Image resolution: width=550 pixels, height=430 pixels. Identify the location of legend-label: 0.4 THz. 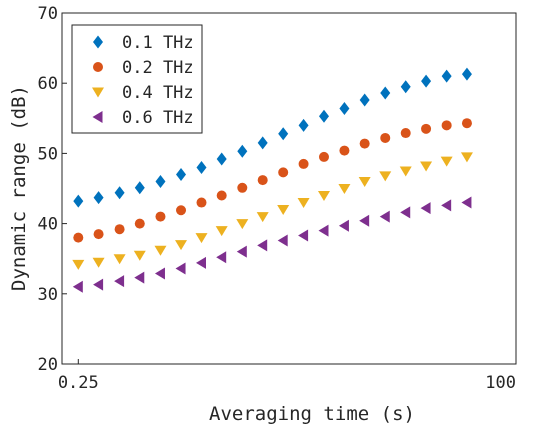
(158, 93).